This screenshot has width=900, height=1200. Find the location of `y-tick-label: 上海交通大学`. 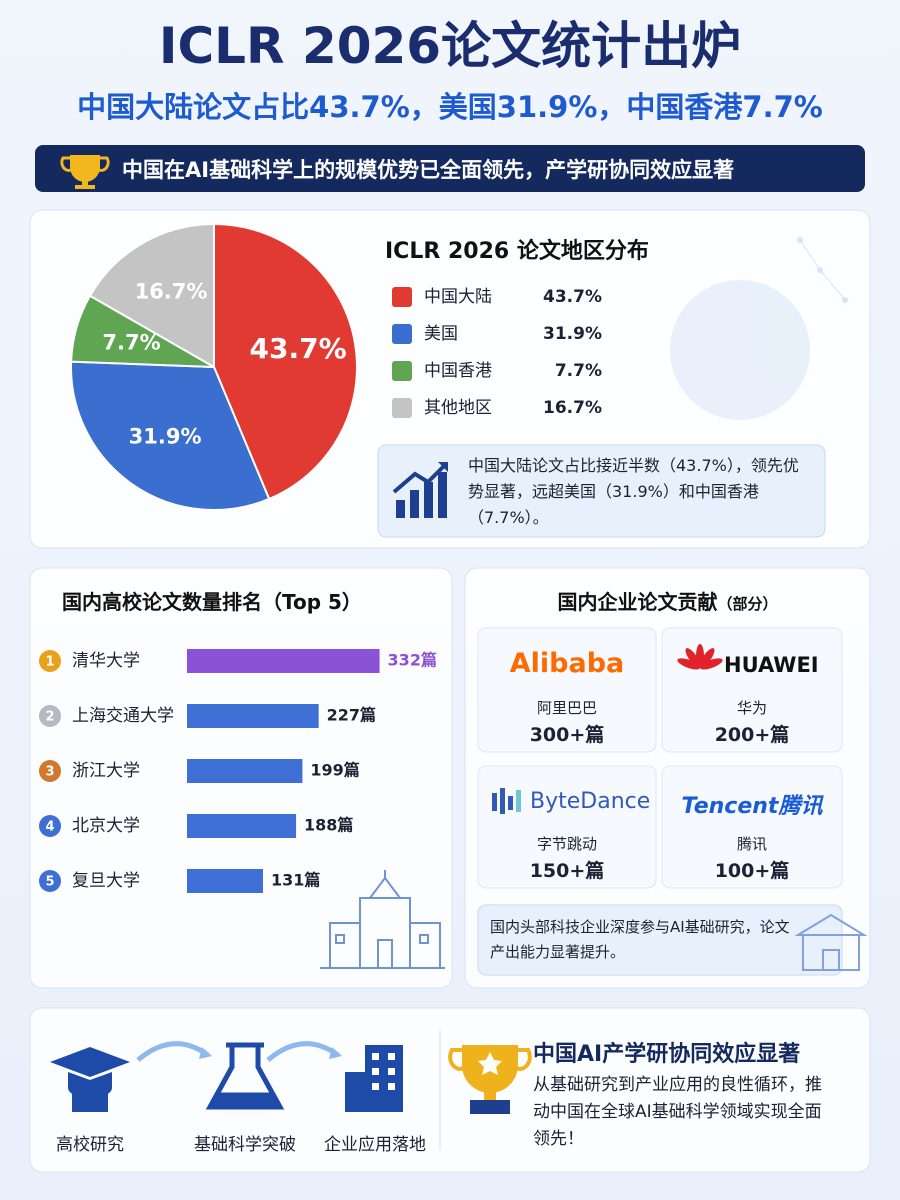

y-tick-label: 上海交通大学 is located at coordinates (123, 716).